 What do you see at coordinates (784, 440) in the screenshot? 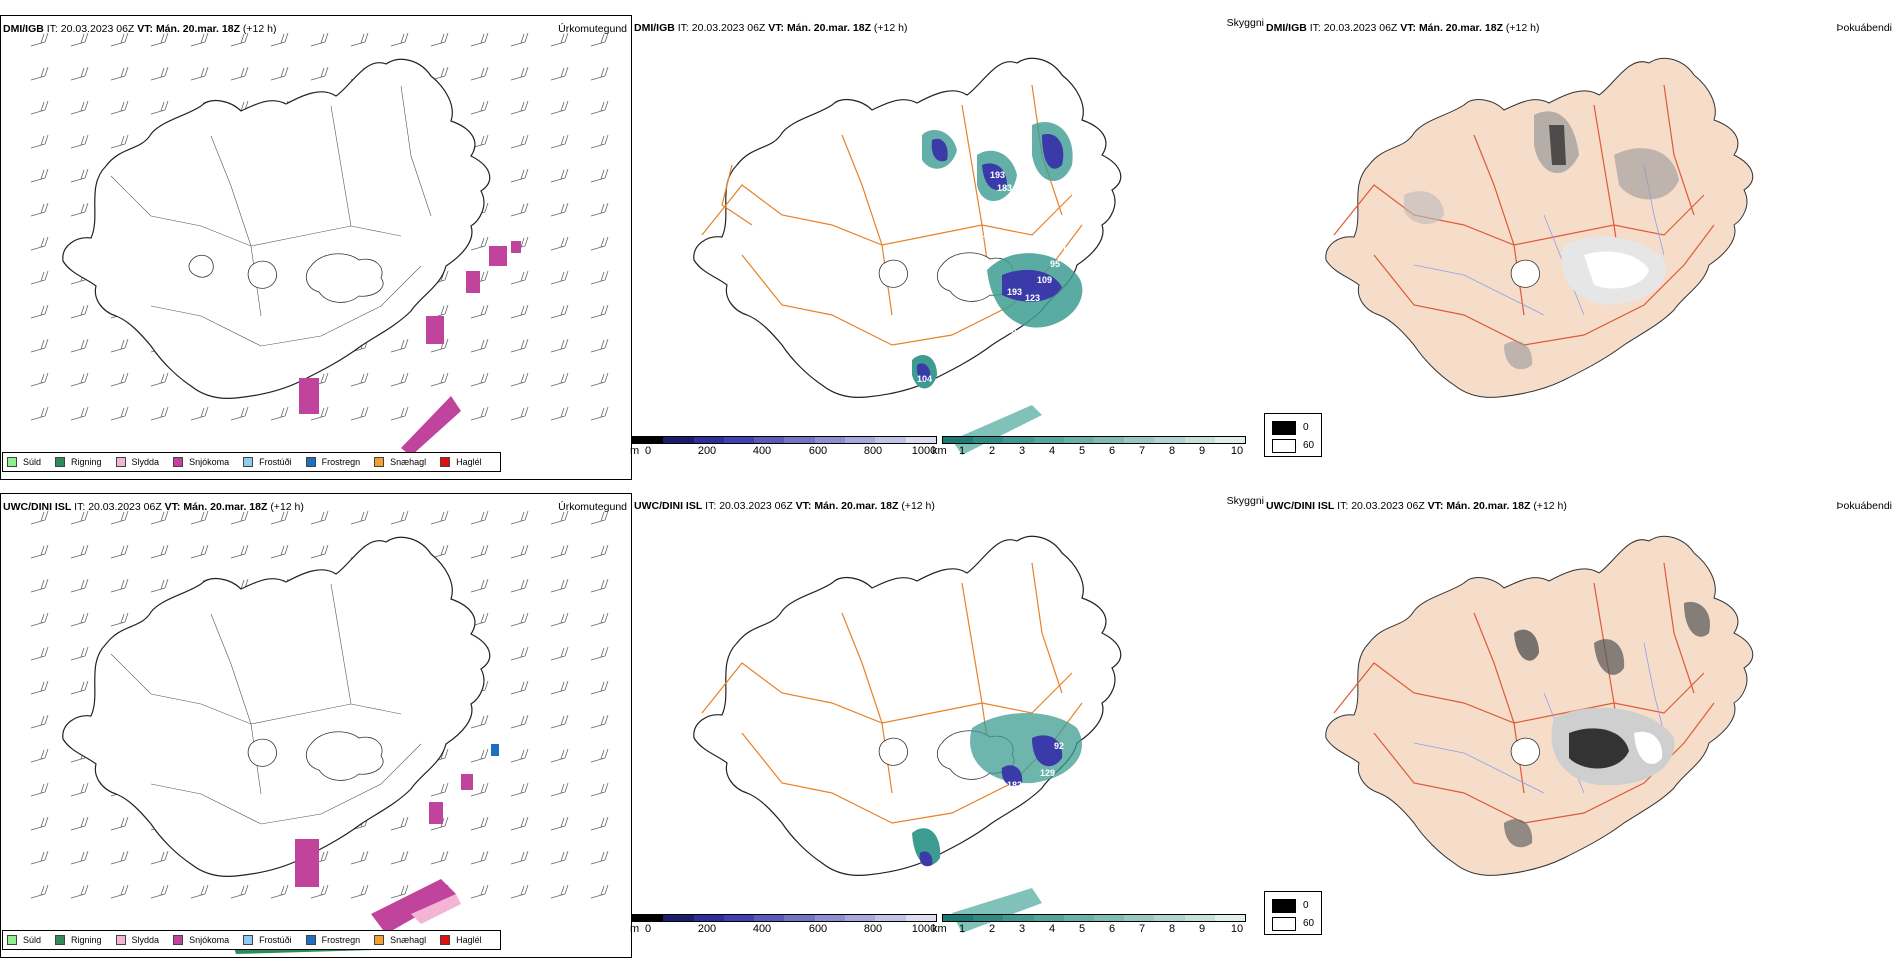
I see `cloudbase-colorbar` at bounding box center [784, 440].